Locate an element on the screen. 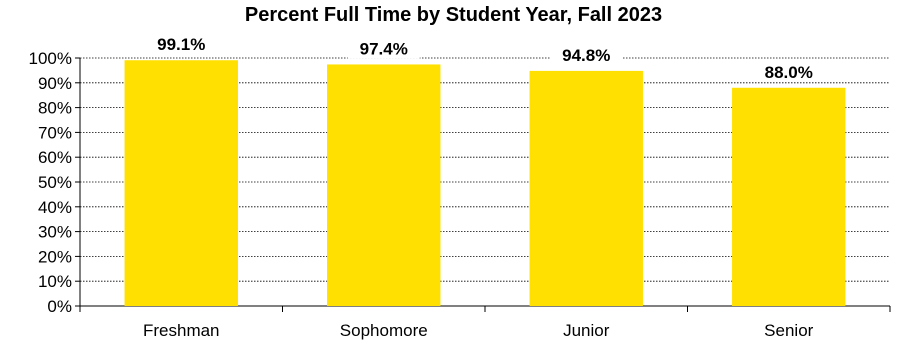 The image size is (907, 344). y-tick-label: 80% is located at coordinates (55, 108).